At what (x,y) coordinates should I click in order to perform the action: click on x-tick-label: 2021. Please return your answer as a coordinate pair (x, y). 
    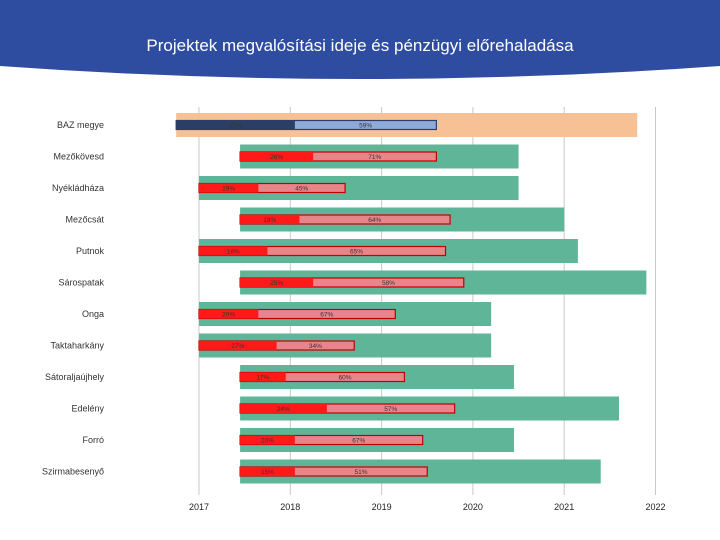
    Looking at the image, I should click on (564, 507).